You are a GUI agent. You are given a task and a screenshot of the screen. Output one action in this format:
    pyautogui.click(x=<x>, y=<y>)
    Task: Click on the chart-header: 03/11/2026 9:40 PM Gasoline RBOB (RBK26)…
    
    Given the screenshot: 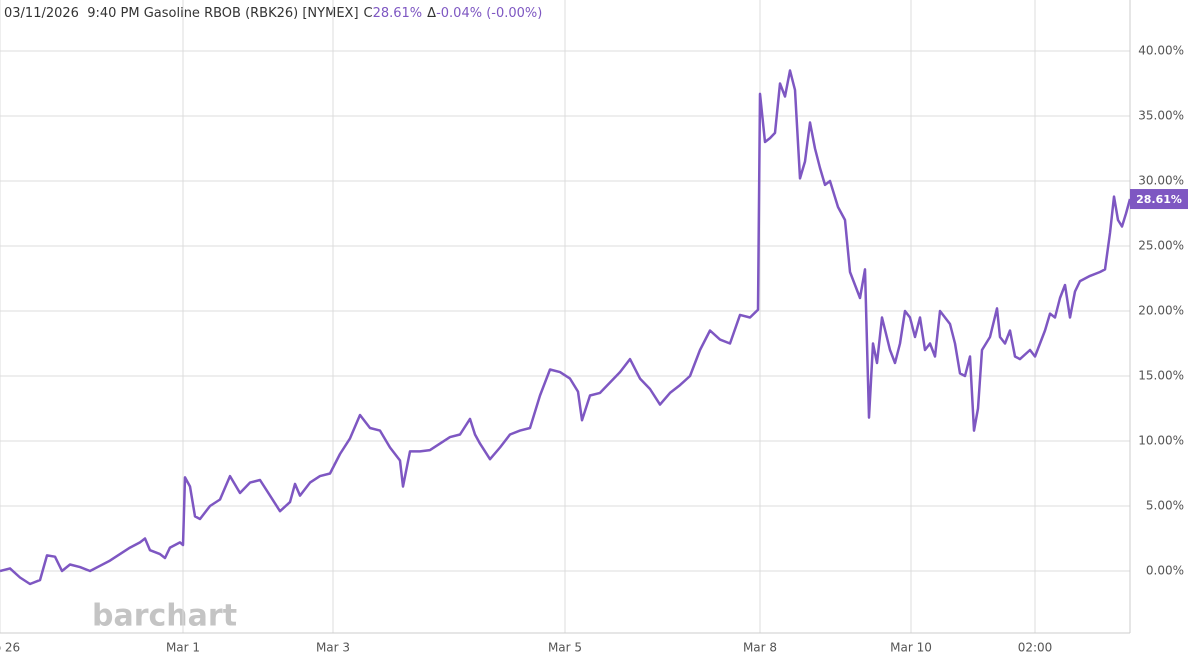 What is the action you would take?
    pyautogui.click(x=273, y=13)
    